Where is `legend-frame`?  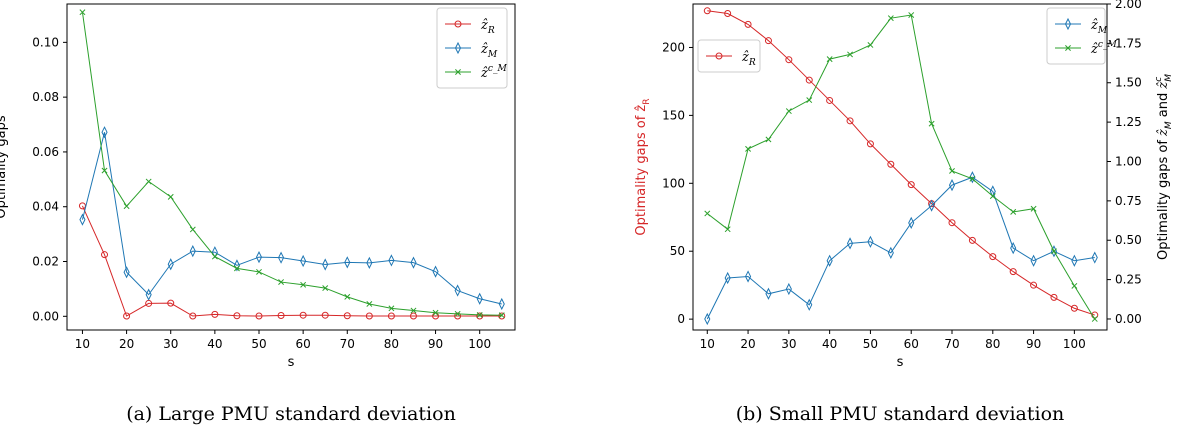
legend-frame is located at coordinates (1076, 36).